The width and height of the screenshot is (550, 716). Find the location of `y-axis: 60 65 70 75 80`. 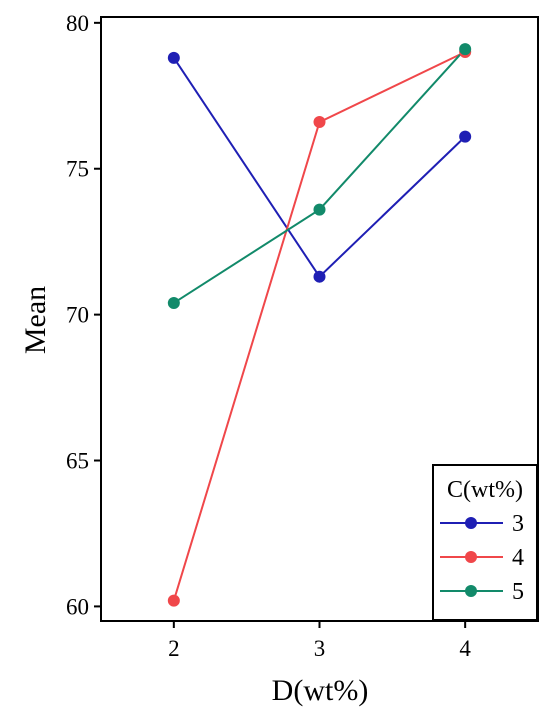

y-axis: 60 65 70 75 80 is located at coordinates (83, 315).